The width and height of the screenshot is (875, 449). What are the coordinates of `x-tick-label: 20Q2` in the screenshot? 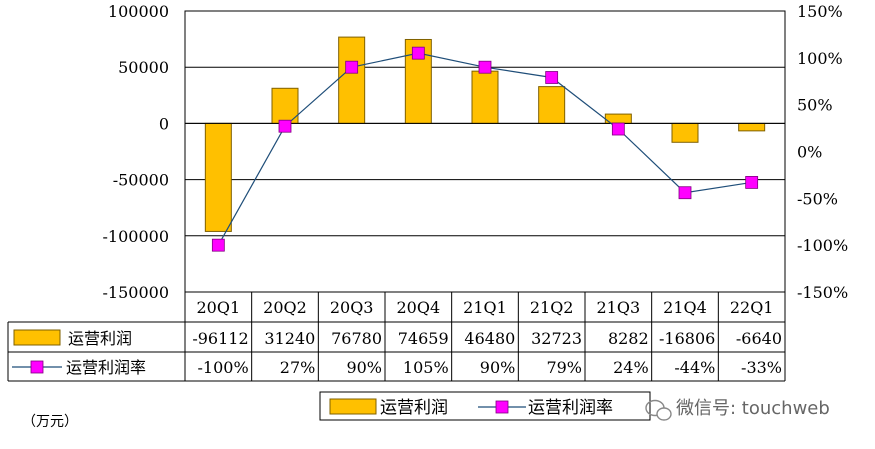 It's located at (285, 307).